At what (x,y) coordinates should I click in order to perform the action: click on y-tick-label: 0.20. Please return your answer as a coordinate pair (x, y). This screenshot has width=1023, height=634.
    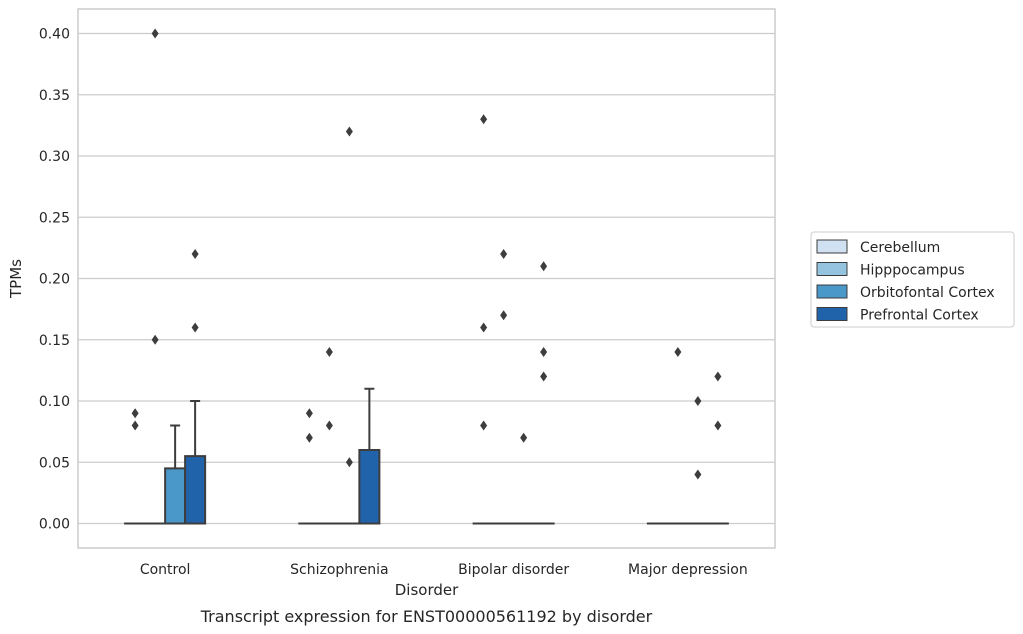
    Looking at the image, I should click on (54, 280).